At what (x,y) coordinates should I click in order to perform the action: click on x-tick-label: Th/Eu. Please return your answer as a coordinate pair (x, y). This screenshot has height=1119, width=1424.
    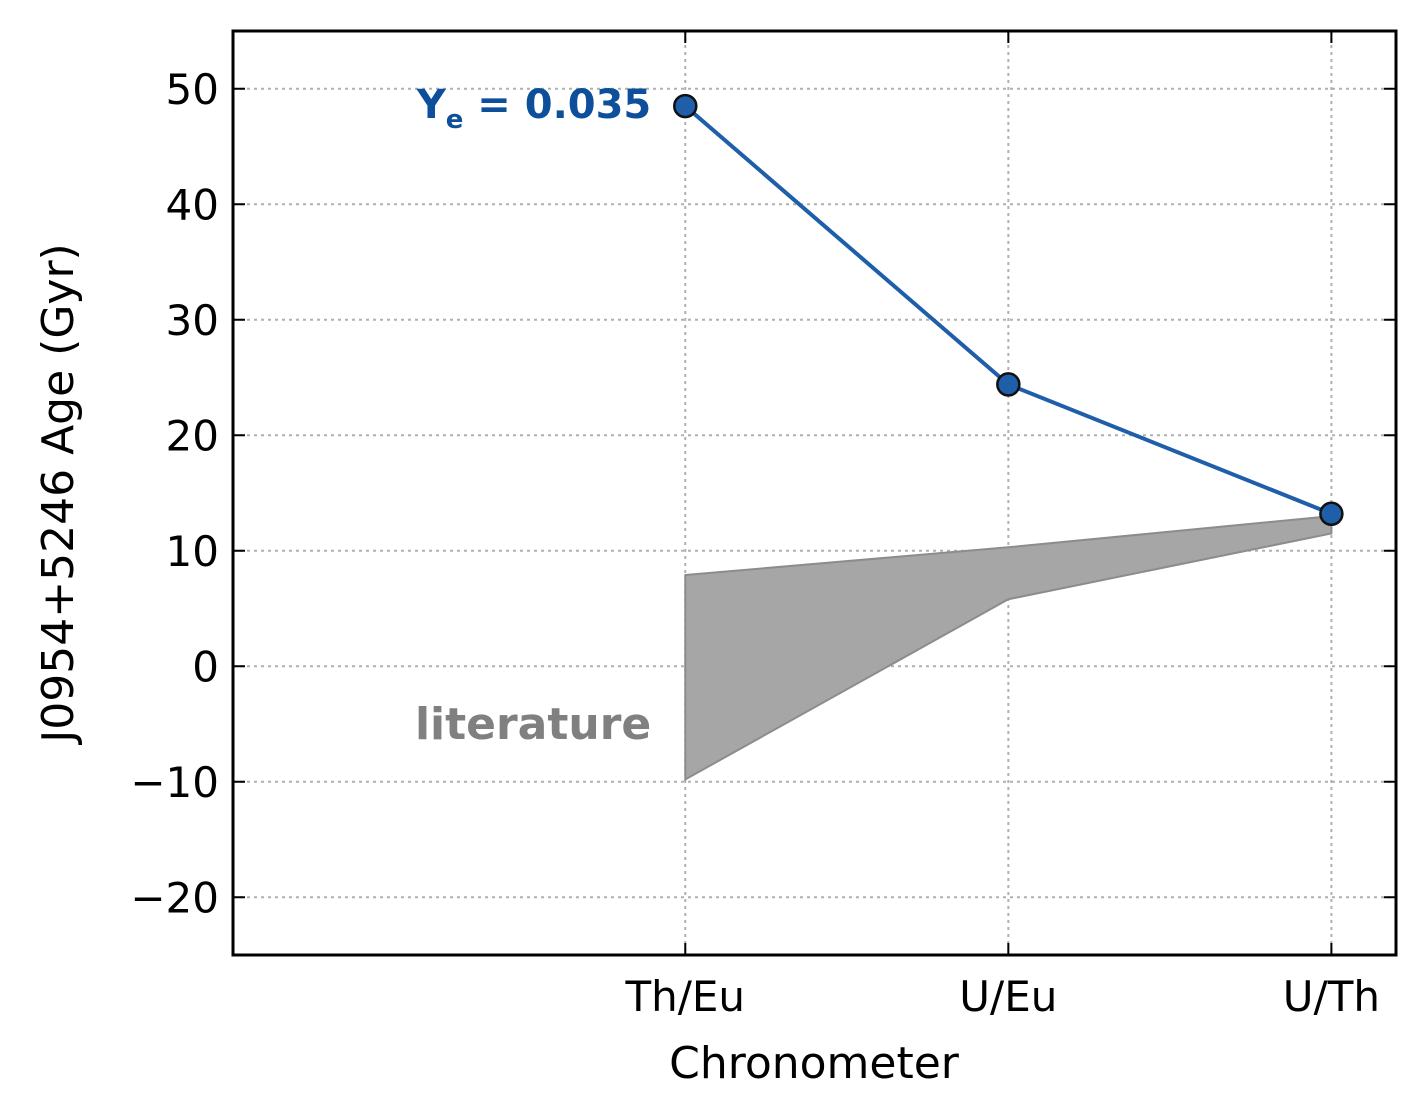
    Looking at the image, I should click on (684, 996).